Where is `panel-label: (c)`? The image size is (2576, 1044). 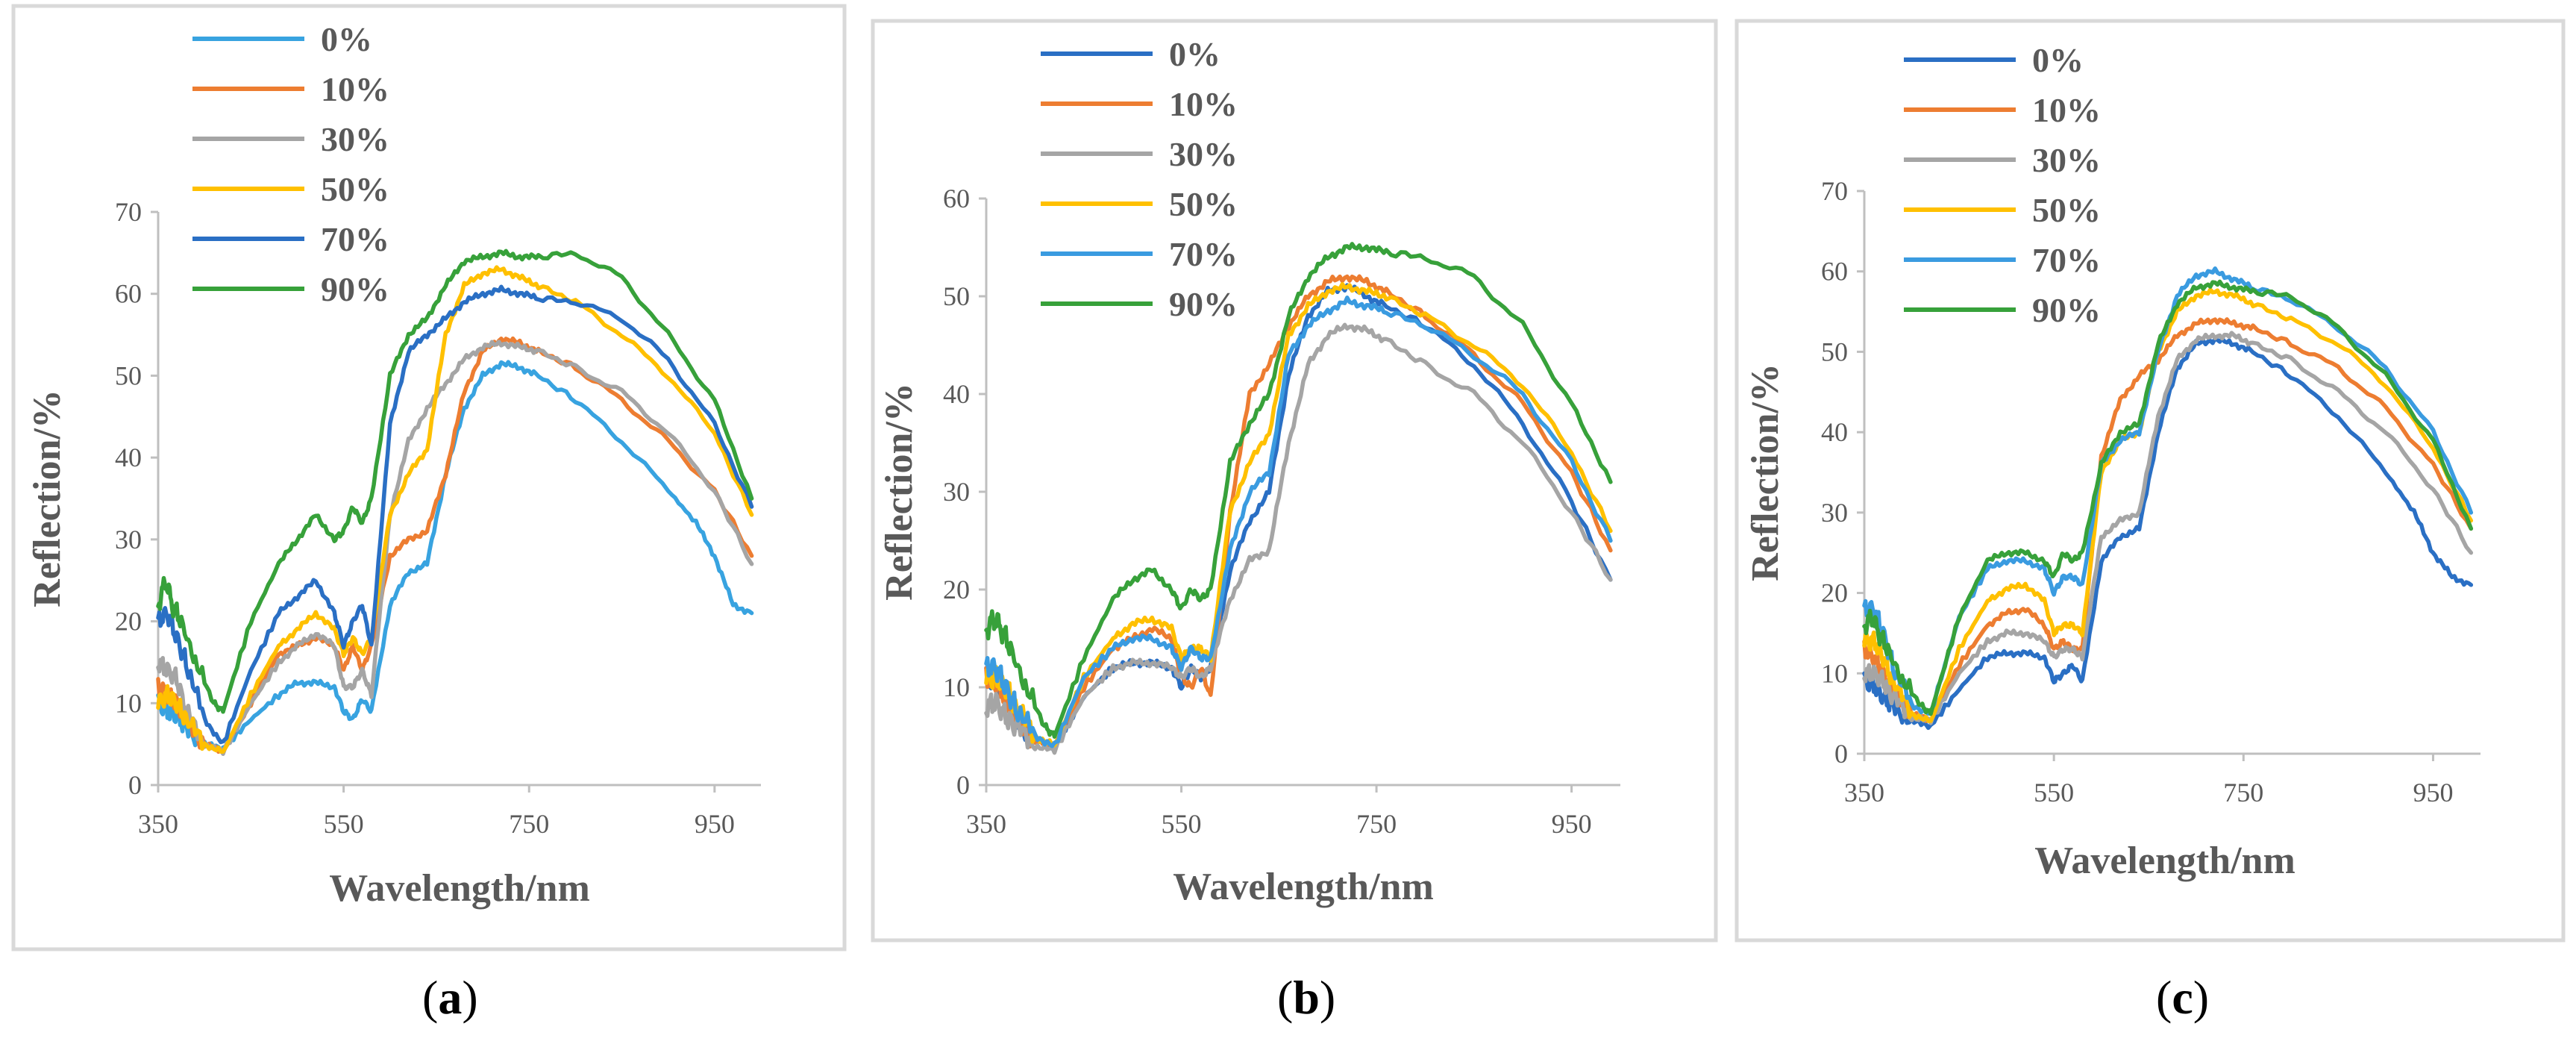 panel-label: (c) is located at coordinates (2182, 997).